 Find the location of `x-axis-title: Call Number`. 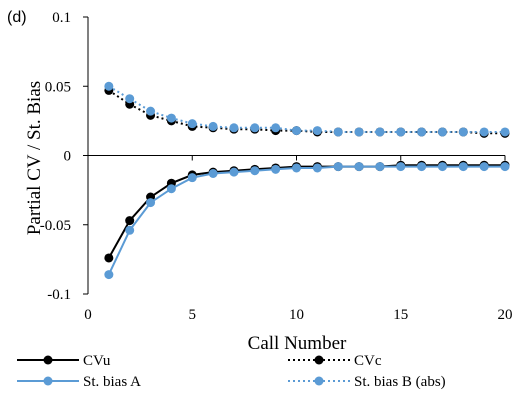

x-axis-title: Call Number is located at coordinates (297, 343).